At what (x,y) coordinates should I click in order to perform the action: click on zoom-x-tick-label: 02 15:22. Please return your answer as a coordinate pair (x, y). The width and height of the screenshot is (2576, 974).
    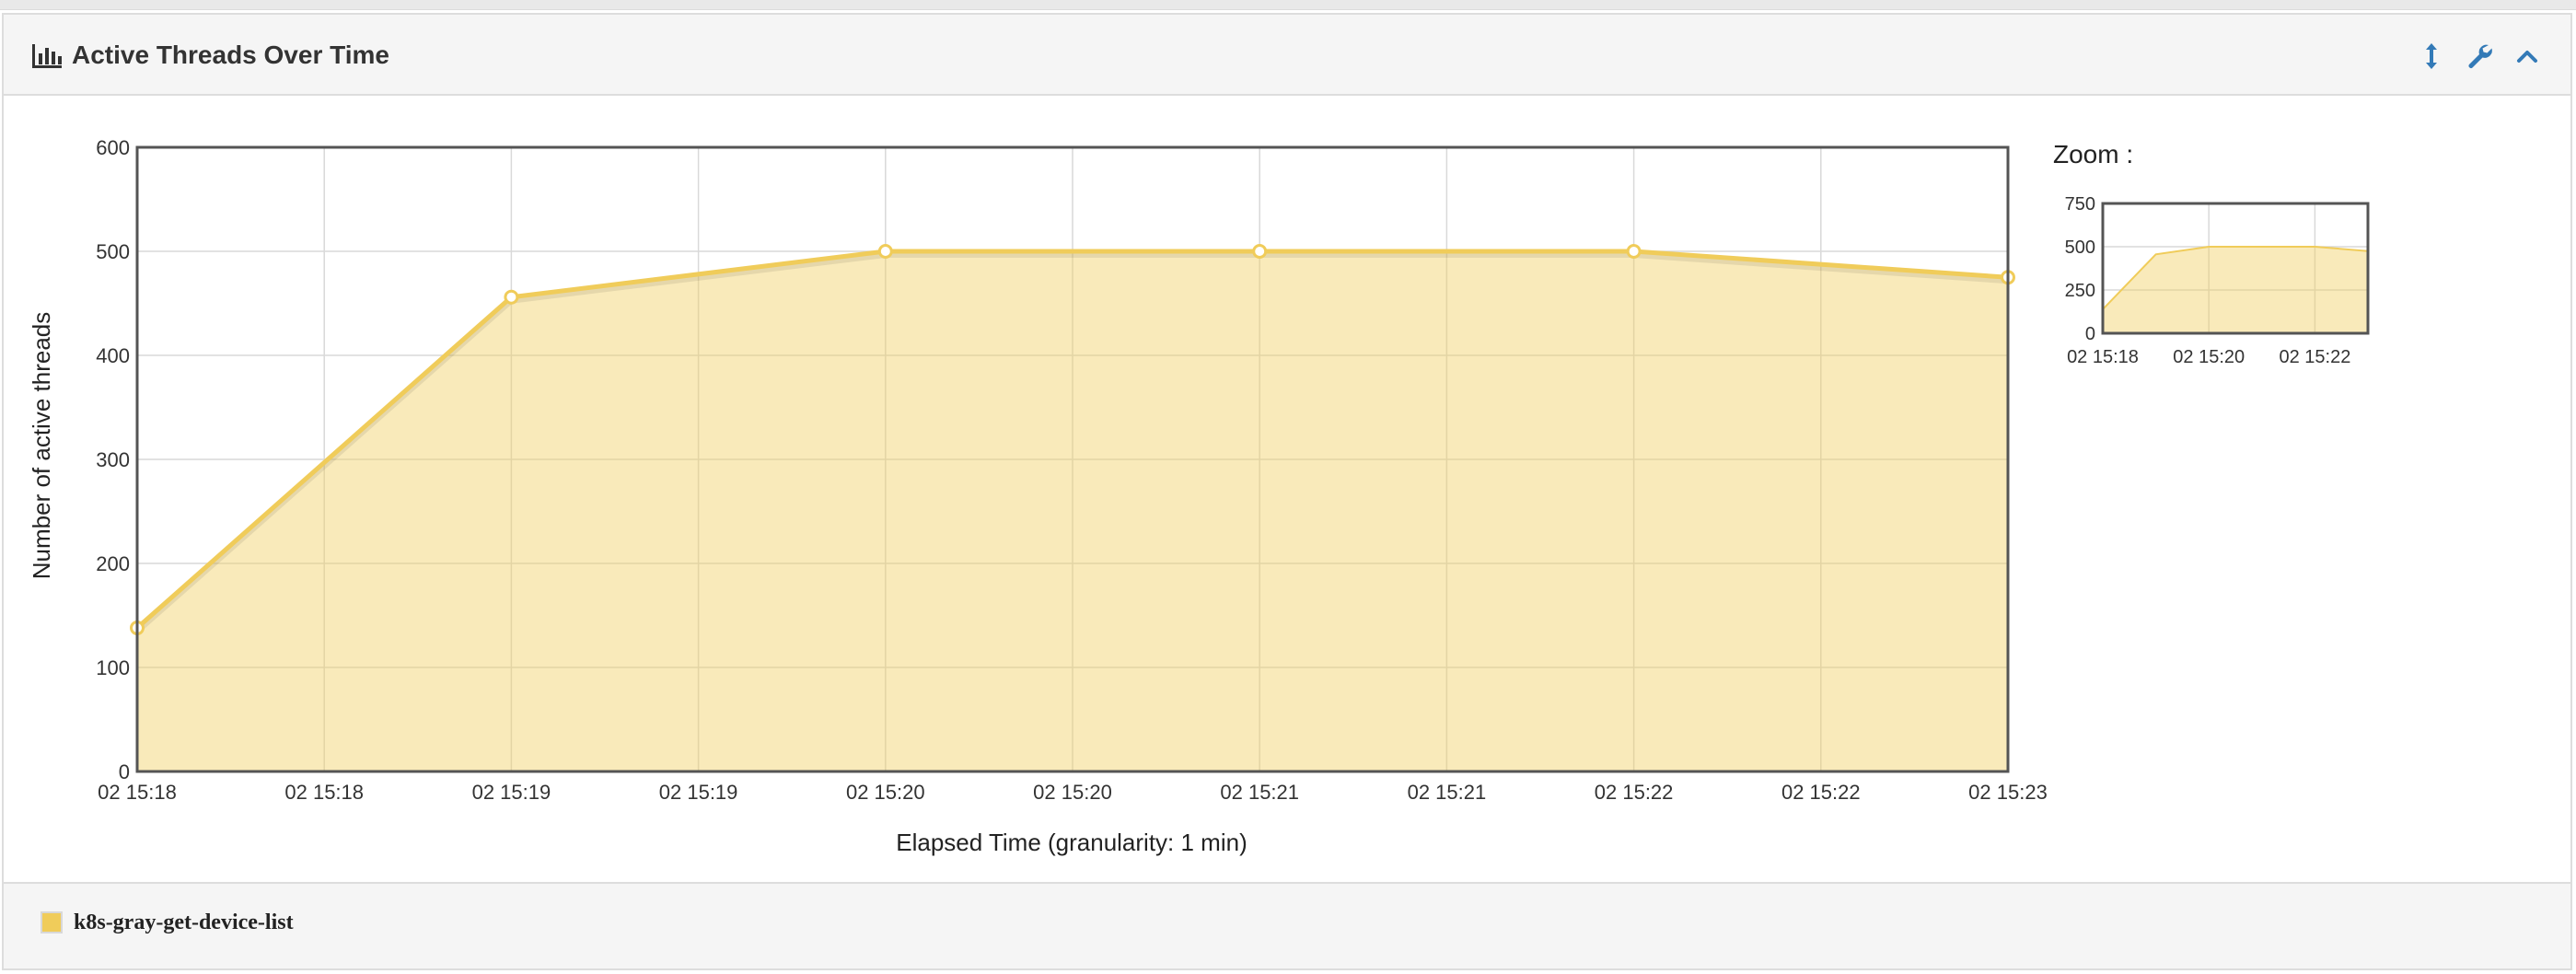
    Looking at the image, I should click on (2314, 357).